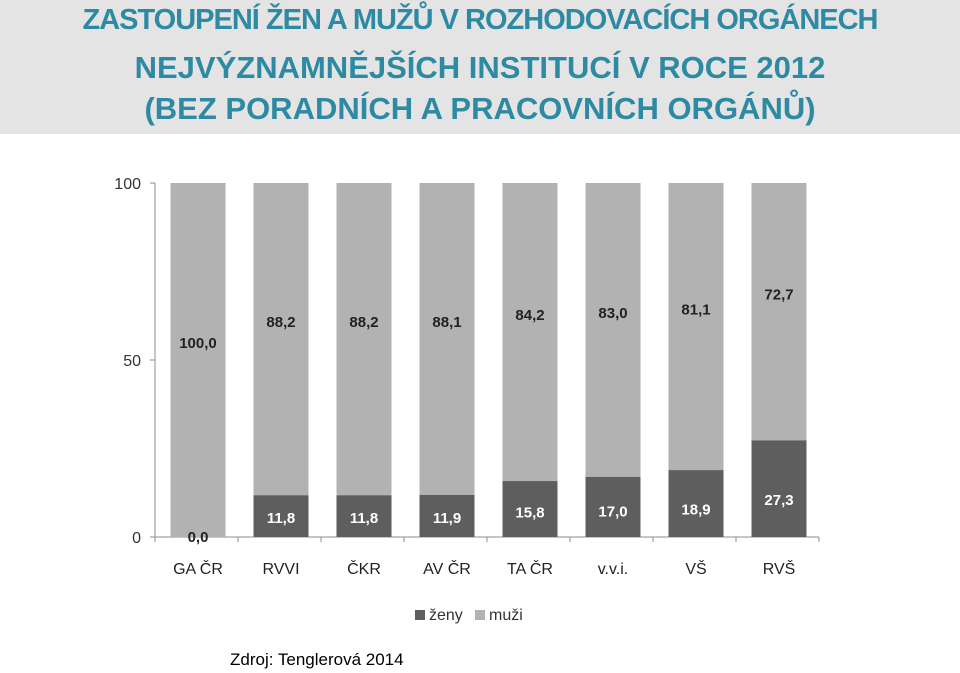 This screenshot has width=960, height=673. Describe the element at coordinates (613, 569) in the screenshot. I see `x-category-label: v.v.i.` at that location.